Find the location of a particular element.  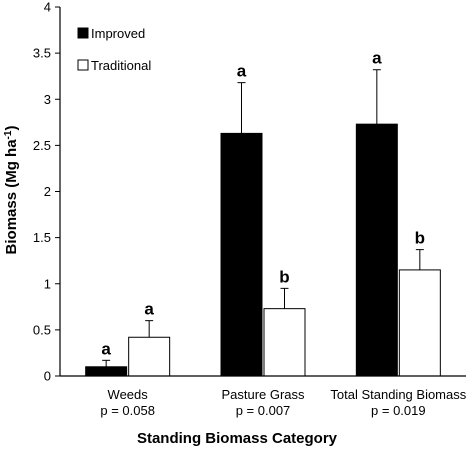

y-tick-label: 3.5 is located at coordinates (42, 53).